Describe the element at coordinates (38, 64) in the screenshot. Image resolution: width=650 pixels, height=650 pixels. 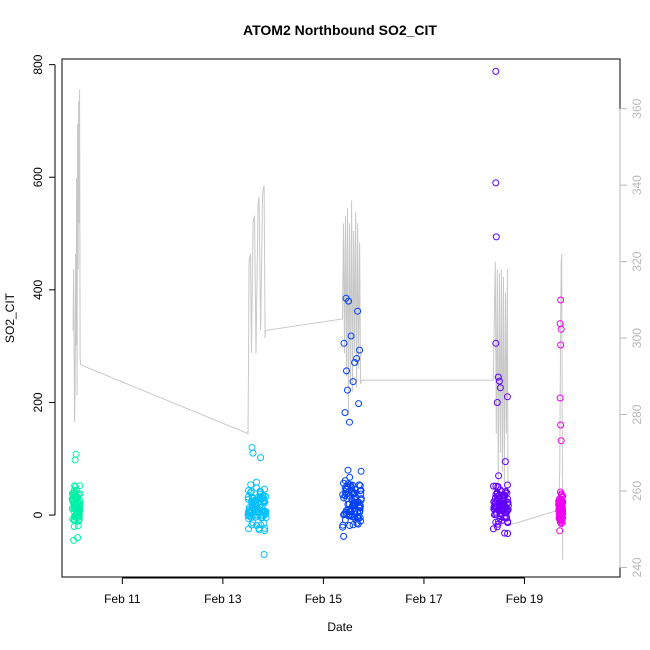
I see `y-tick-label: 800` at that location.